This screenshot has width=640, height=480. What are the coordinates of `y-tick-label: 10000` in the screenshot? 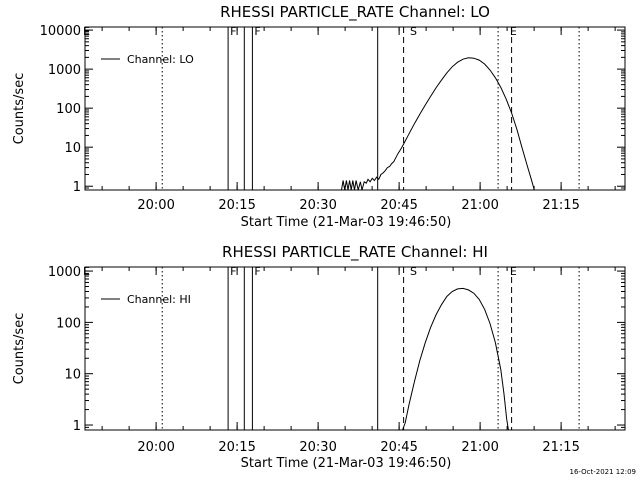 It's located at (60, 31).